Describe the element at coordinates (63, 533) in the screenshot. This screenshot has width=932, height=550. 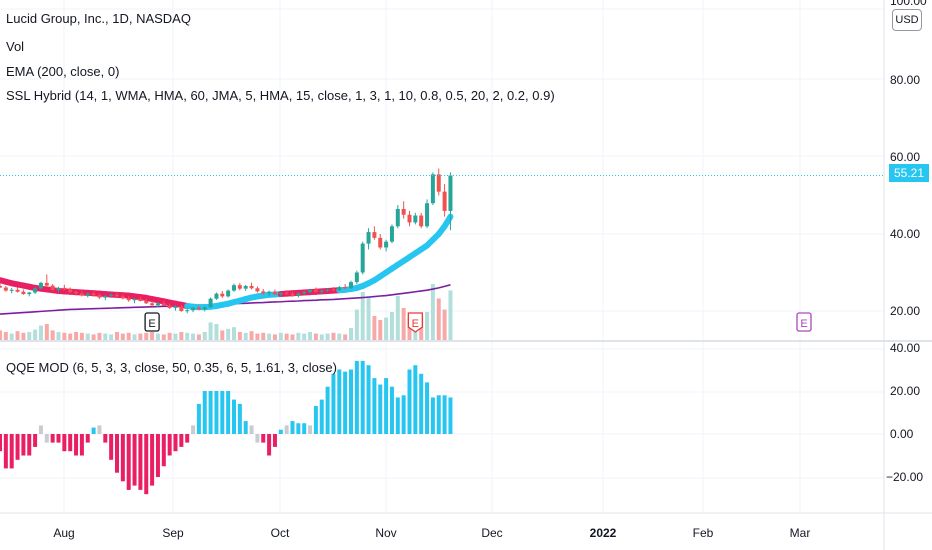
I see `time-tick-label: Aug` at that location.